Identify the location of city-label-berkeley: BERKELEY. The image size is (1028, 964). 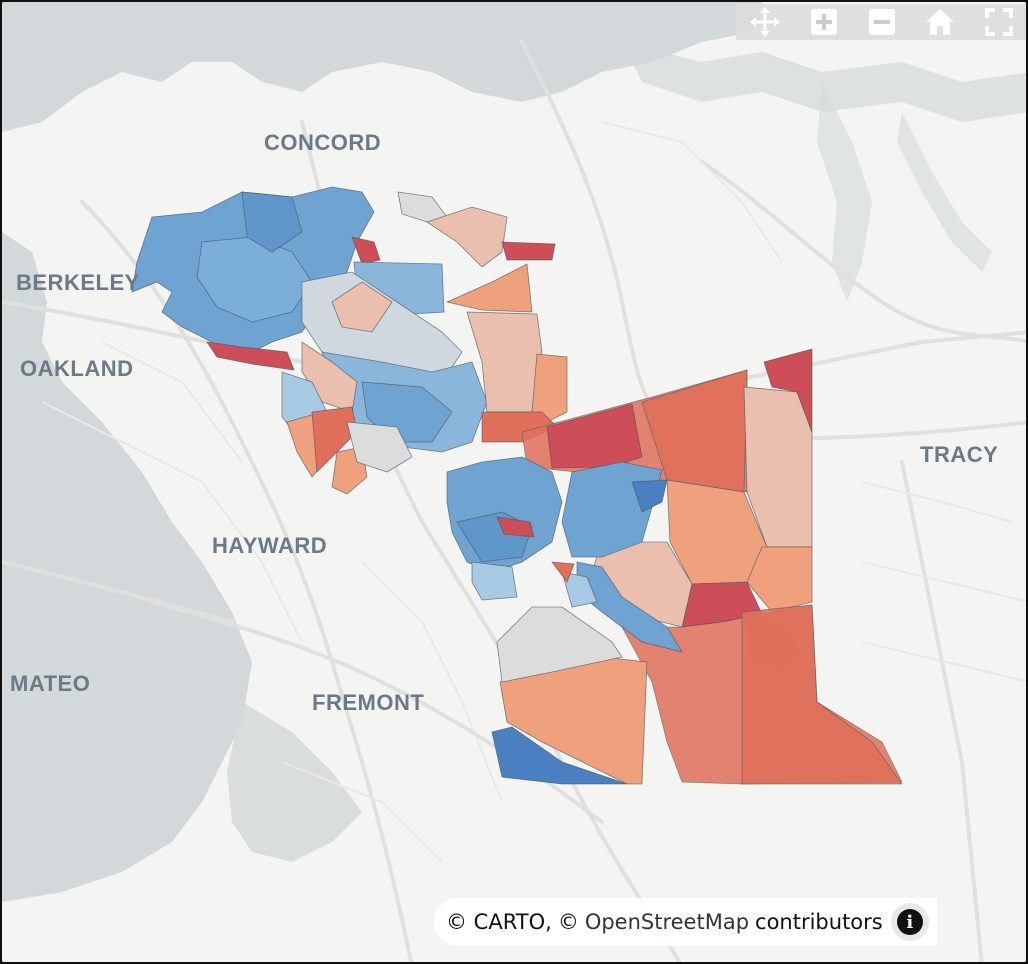
(78, 282).